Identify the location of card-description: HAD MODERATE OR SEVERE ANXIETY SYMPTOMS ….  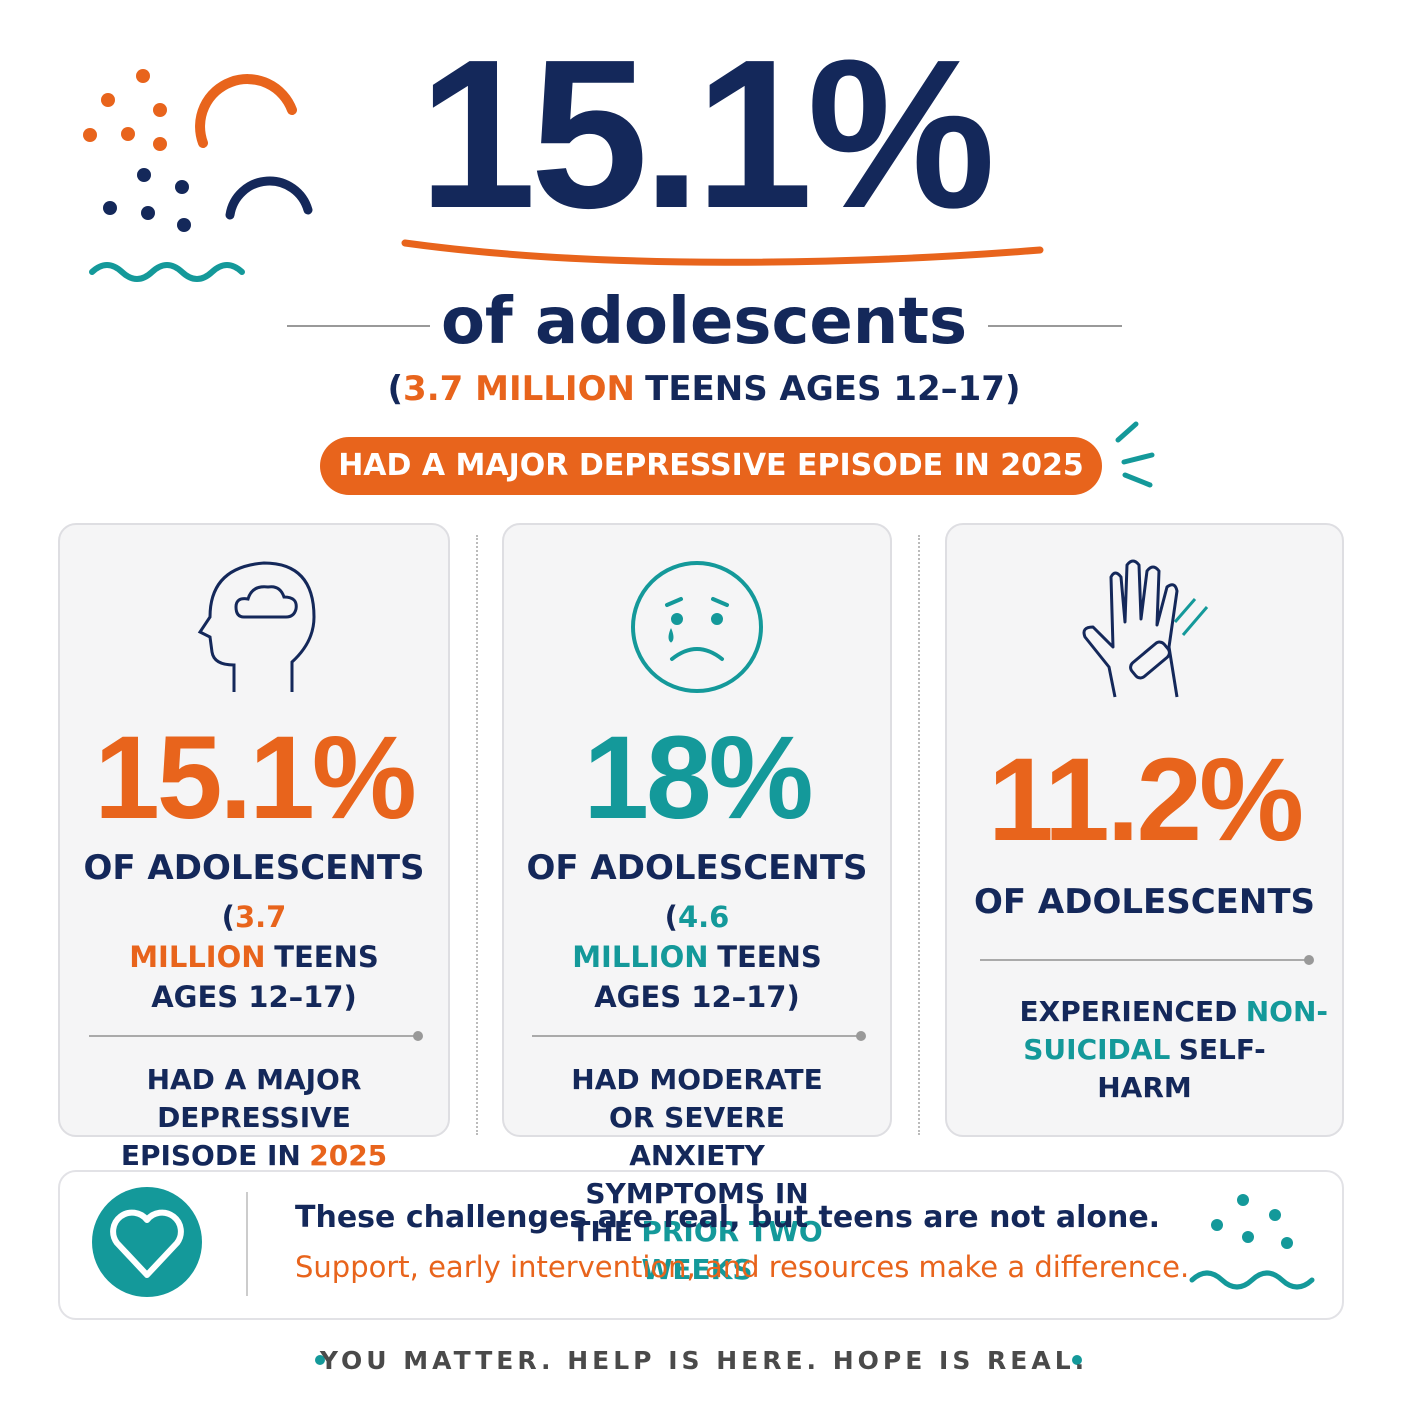
(697, 1175).